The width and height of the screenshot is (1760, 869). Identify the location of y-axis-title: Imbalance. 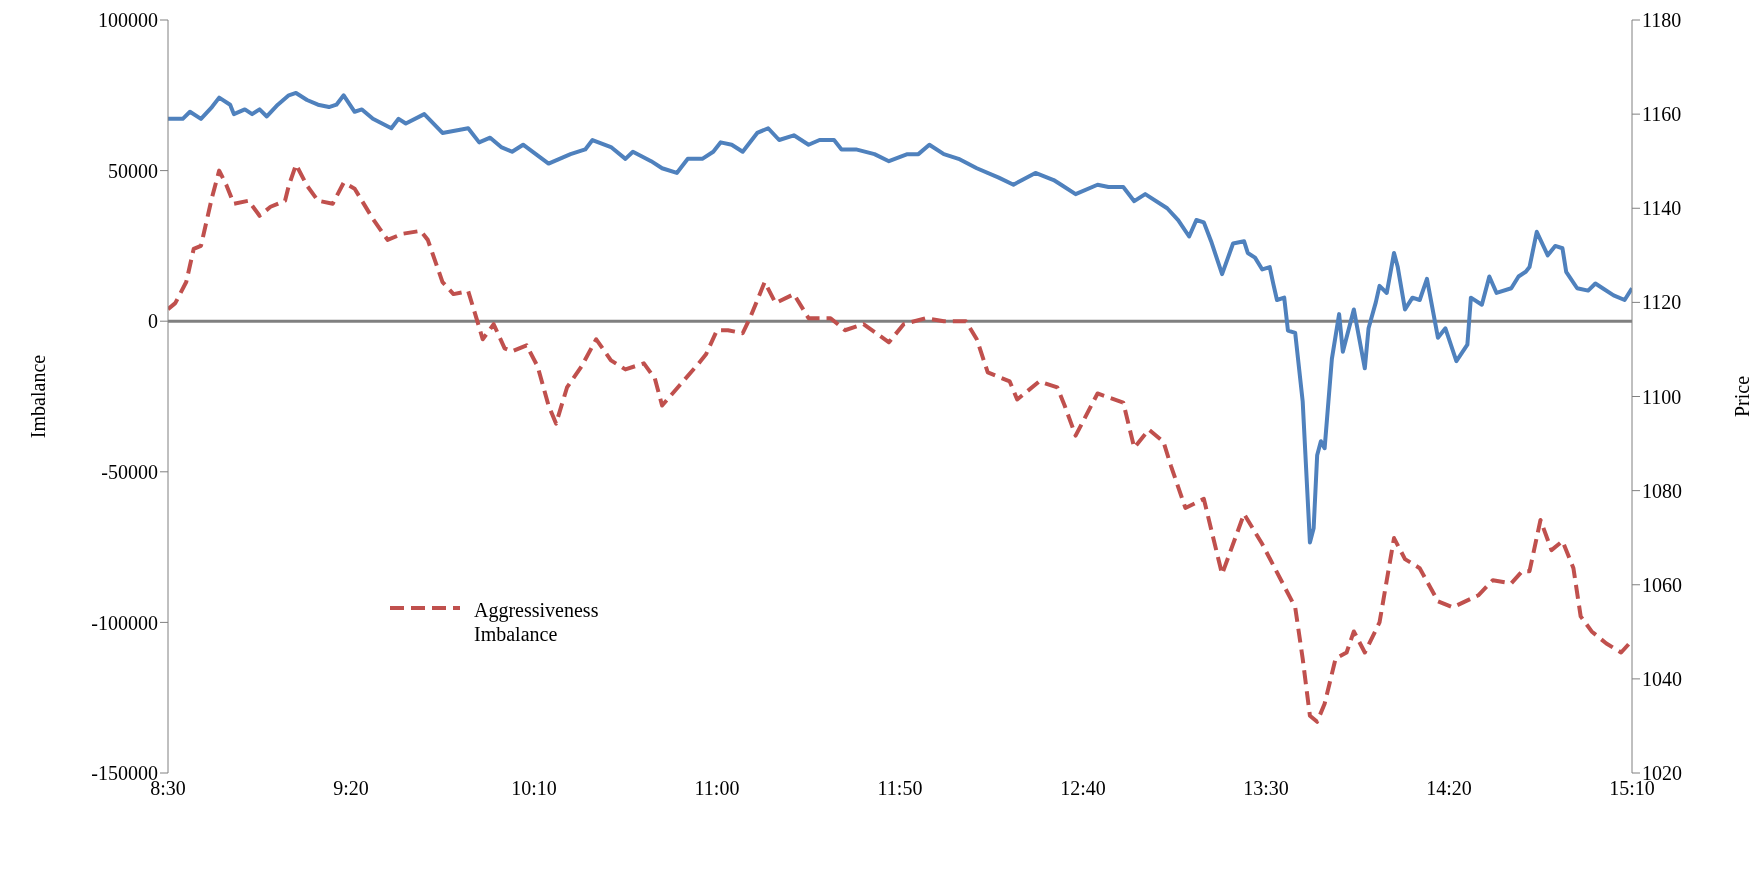
(38, 396).